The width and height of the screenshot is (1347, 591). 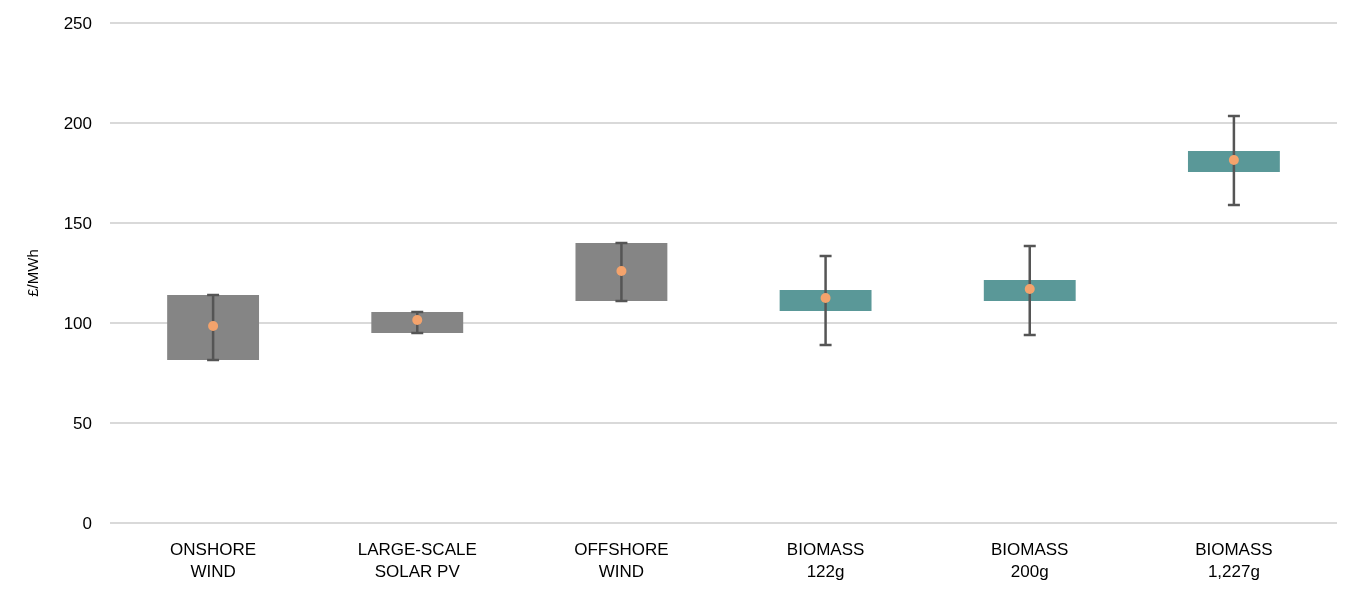 I want to click on y-tick-label: 50, so click(x=82, y=423).